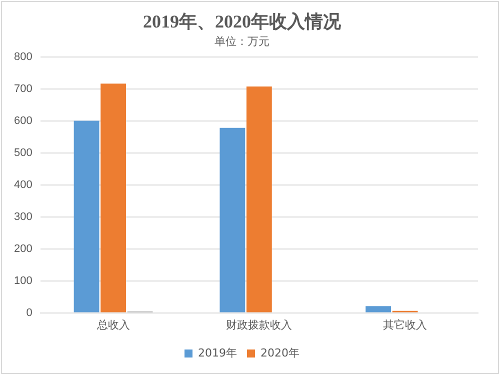 The height and width of the screenshot is (375, 500). I want to click on y-tick-label: 800, so click(23, 56).